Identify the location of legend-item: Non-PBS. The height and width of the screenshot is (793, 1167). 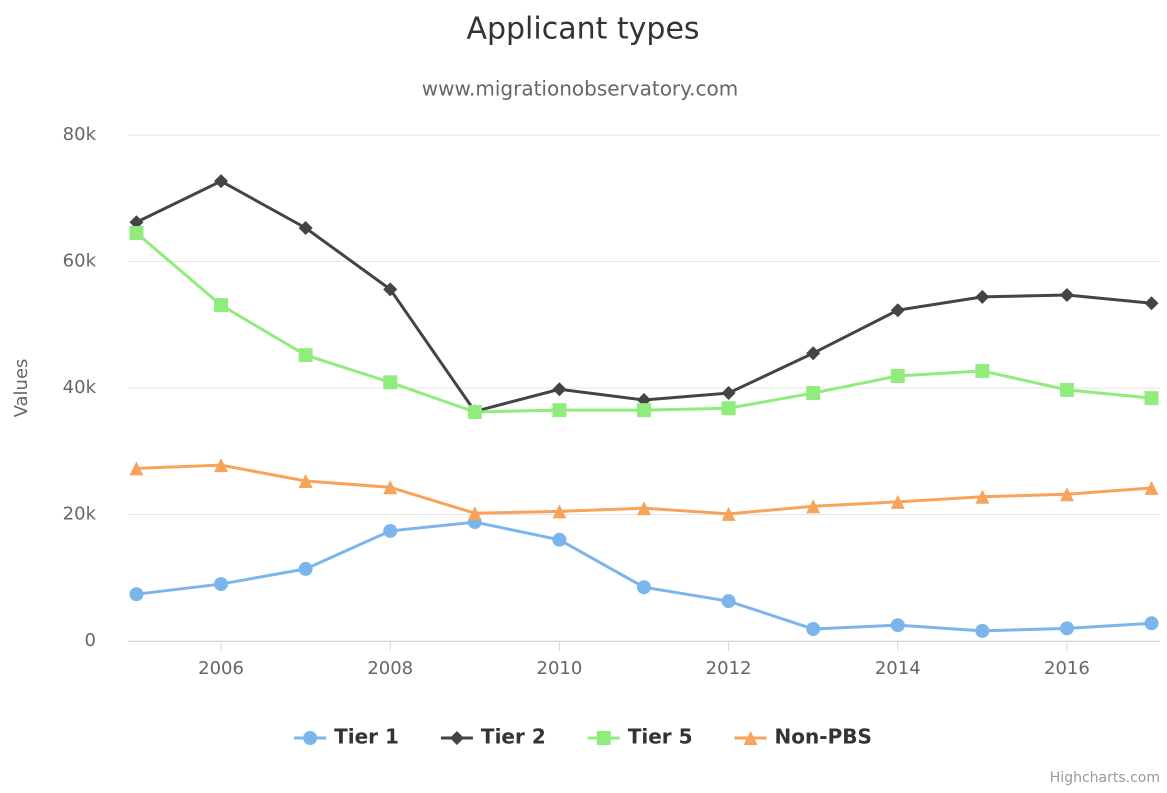
(803, 737).